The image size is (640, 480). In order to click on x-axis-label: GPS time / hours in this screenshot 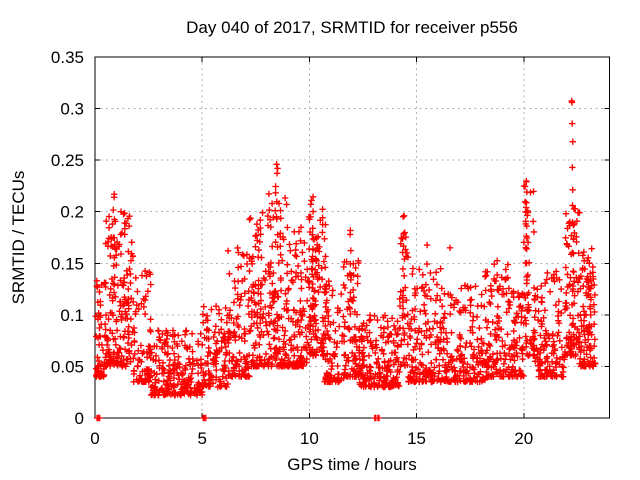, I will do `click(351, 464)`.